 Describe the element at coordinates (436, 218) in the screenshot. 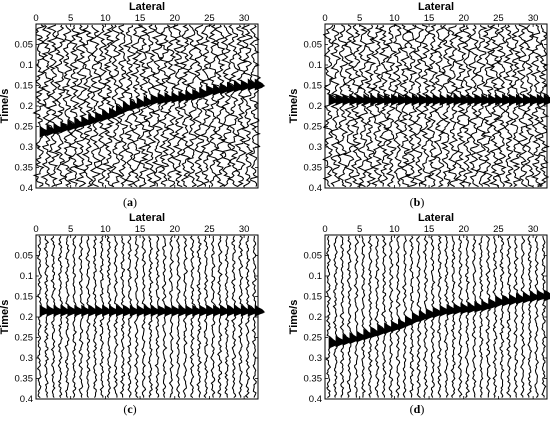

I see `x-axis-title: Lateral` at that location.